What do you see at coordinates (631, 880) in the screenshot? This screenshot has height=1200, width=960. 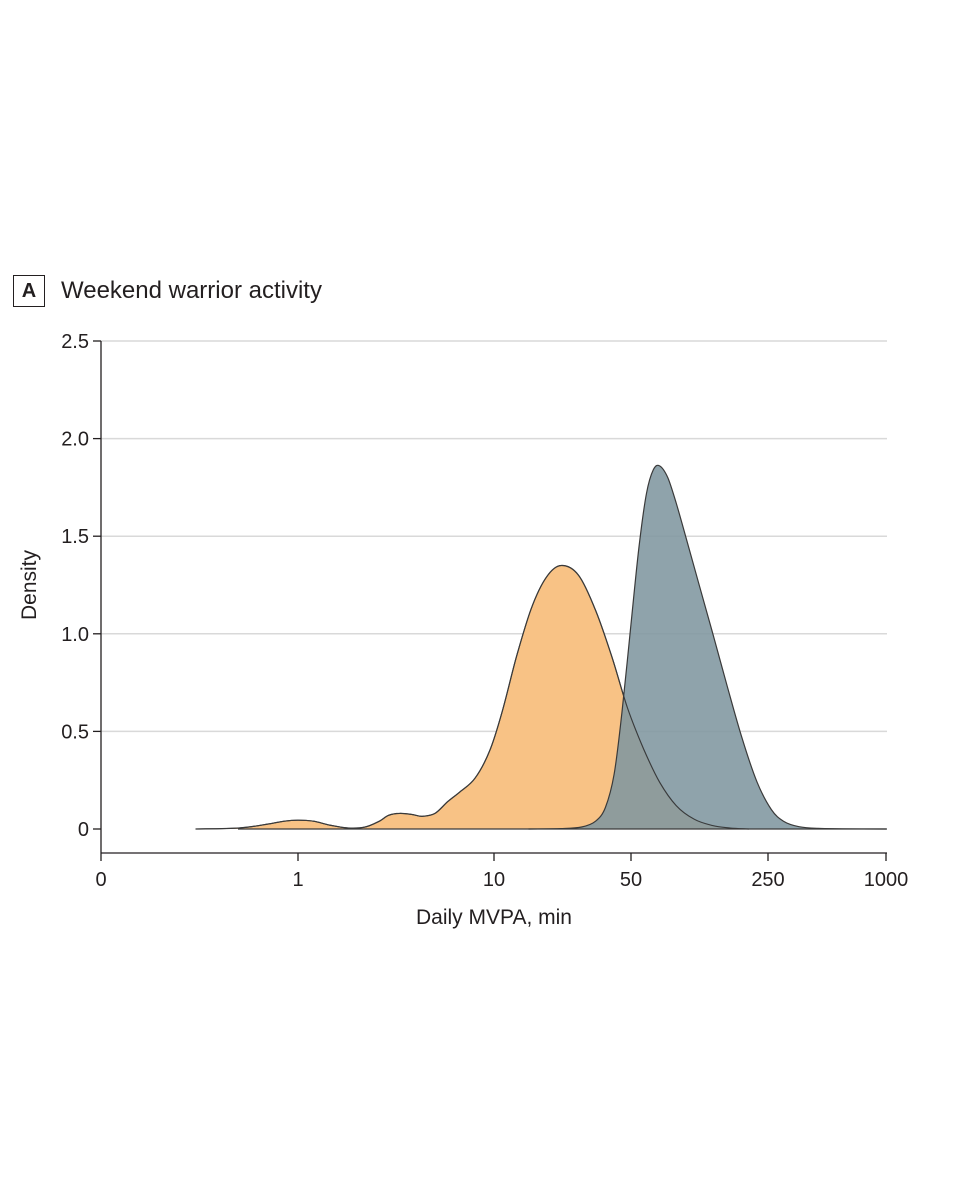 I see `x-tick-label: 50` at bounding box center [631, 880].